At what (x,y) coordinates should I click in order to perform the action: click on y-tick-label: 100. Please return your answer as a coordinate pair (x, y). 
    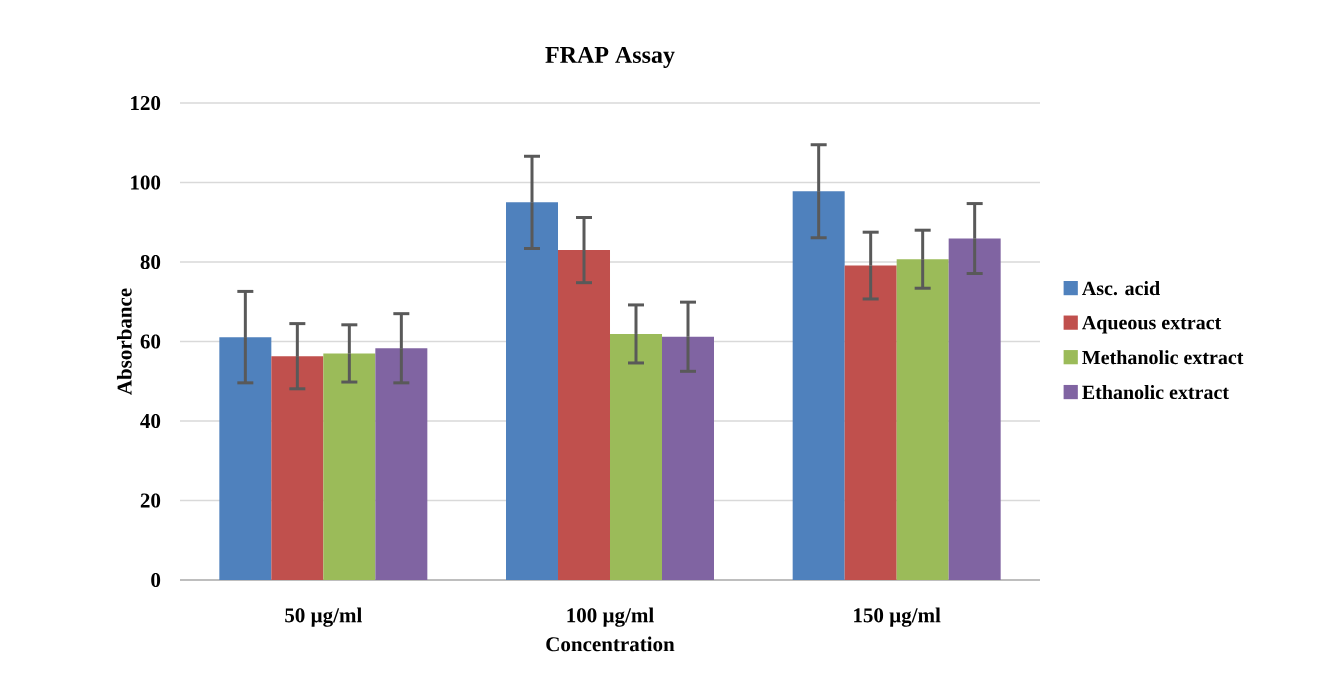
    Looking at the image, I should click on (146, 182).